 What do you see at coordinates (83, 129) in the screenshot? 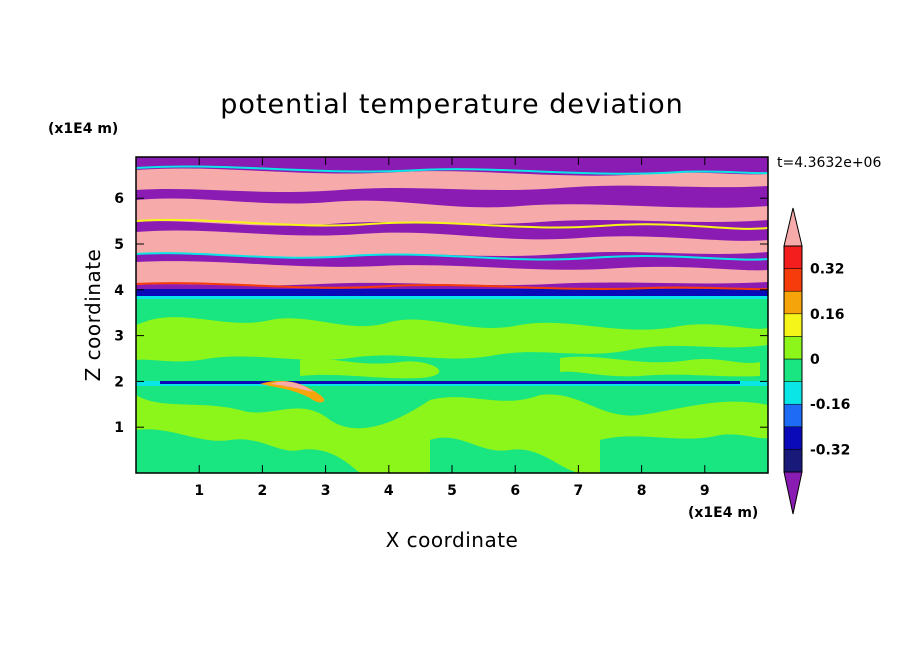
I see `y-unit-label: (x1E4 m)` at bounding box center [83, 129].